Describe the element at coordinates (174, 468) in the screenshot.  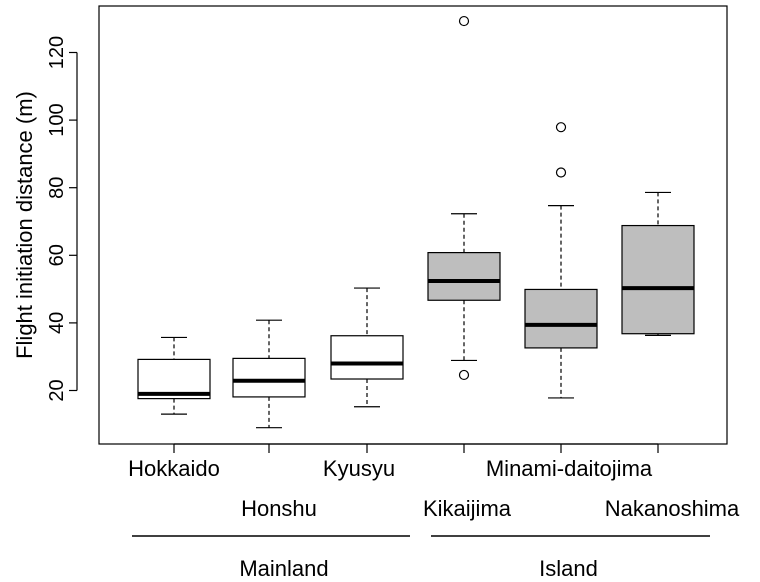
I see `x-tick-label: Hokkaido` at that location.